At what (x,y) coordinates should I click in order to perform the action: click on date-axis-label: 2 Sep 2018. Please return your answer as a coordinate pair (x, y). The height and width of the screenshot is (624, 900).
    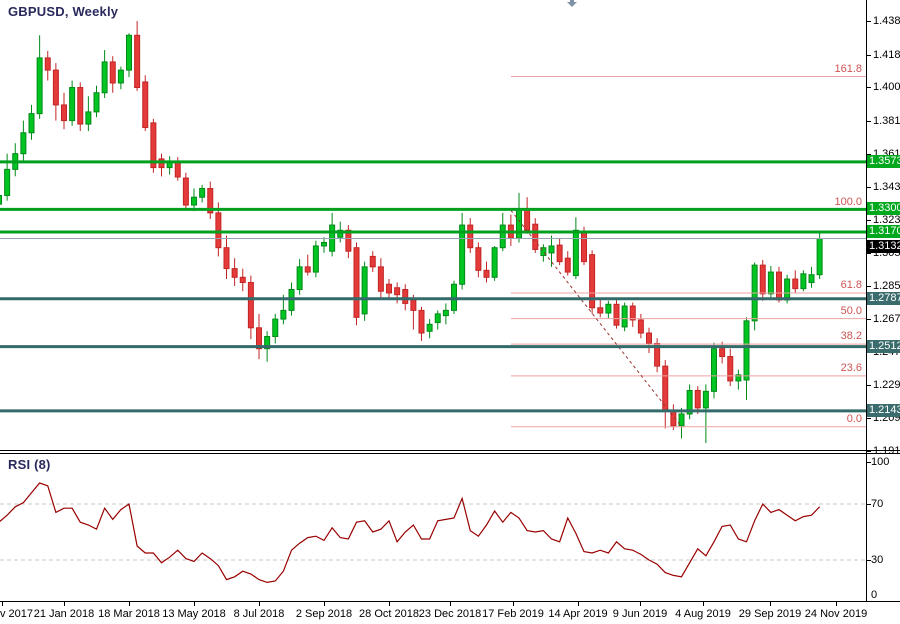
    Looking at the image, I should click on (324, 614).